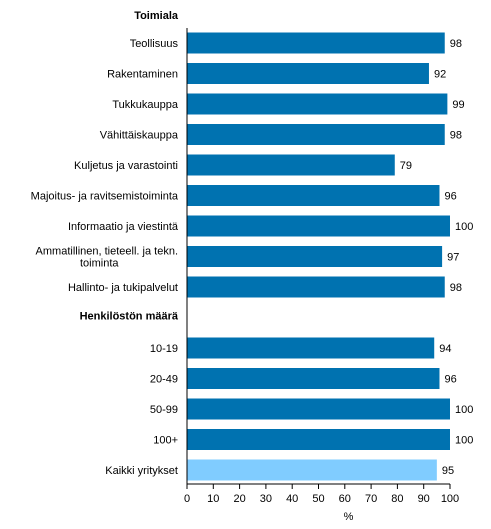 This screenshot has height=529, width=491. I want to click on x-tick-label: 30, so click(266, 499).